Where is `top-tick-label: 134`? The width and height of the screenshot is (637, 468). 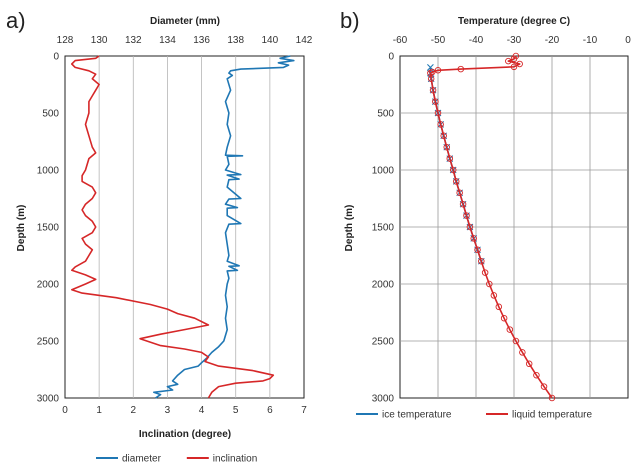 top-tick-label: 134 is located at coordinates (167, 40).